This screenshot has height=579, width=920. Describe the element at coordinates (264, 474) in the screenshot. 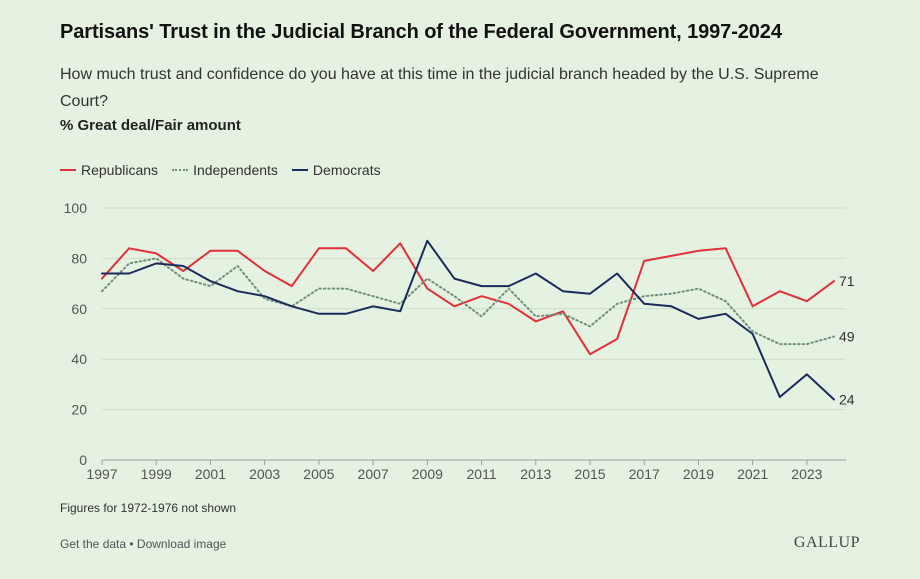

I see `x-tick-label-2003: 2003` at that location.